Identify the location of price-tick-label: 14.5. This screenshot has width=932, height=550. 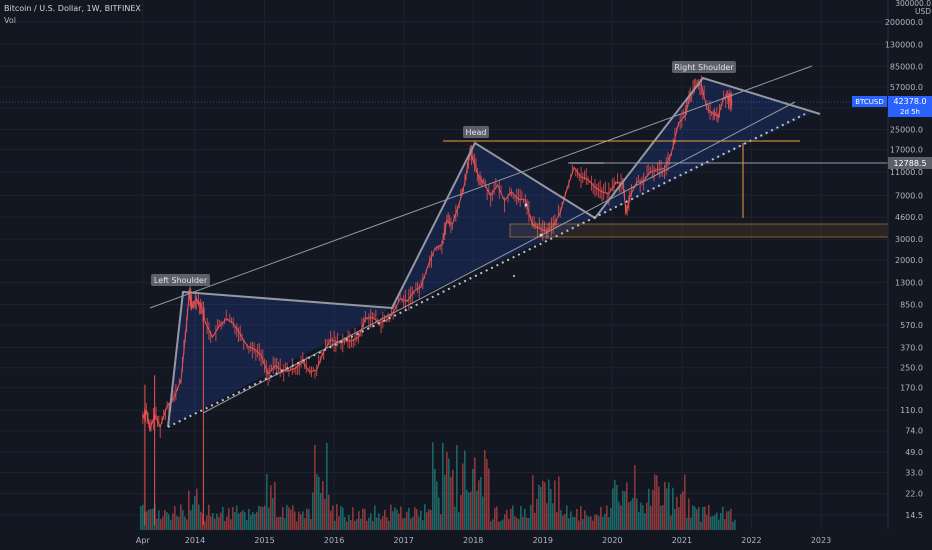
(914, 515).